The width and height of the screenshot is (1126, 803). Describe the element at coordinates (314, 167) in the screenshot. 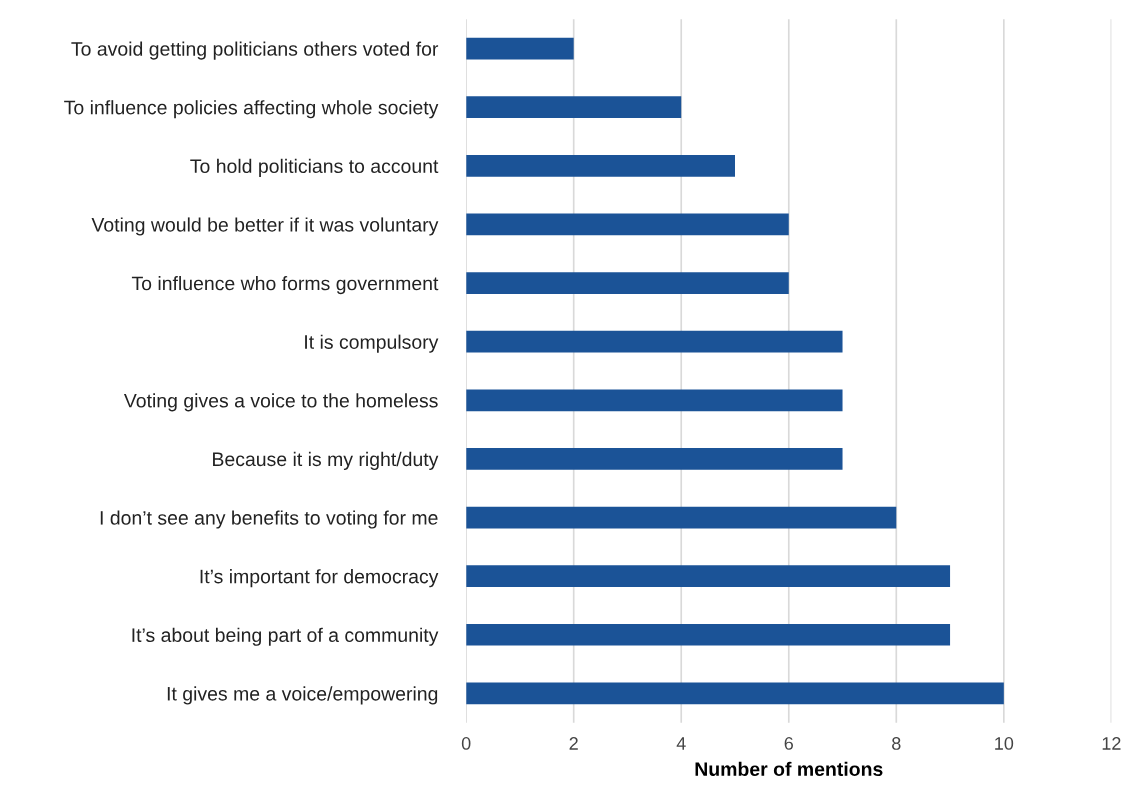

I see `y-tick-label: To hold politicians to account` at that location.